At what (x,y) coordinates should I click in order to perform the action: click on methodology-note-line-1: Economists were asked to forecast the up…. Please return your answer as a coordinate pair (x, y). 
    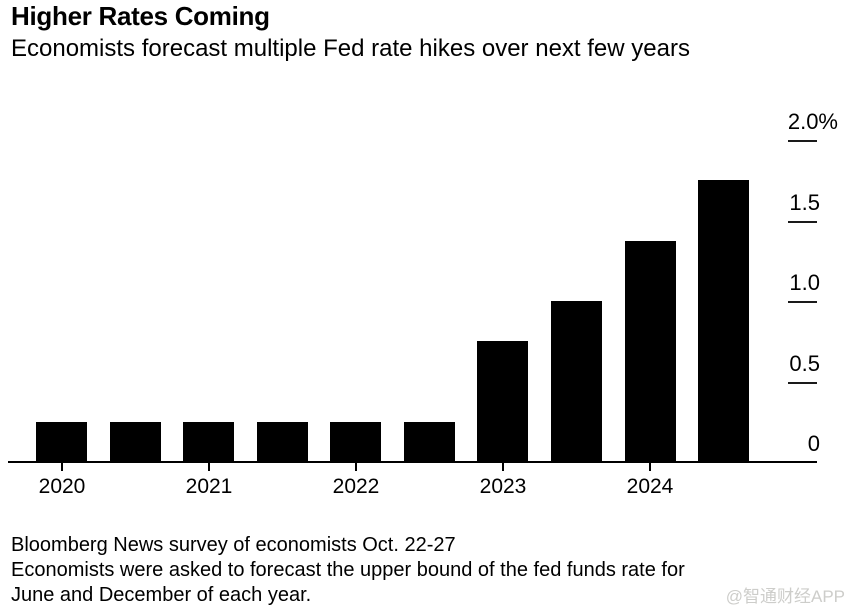
    Looking at the image, I should click on (348, 570).